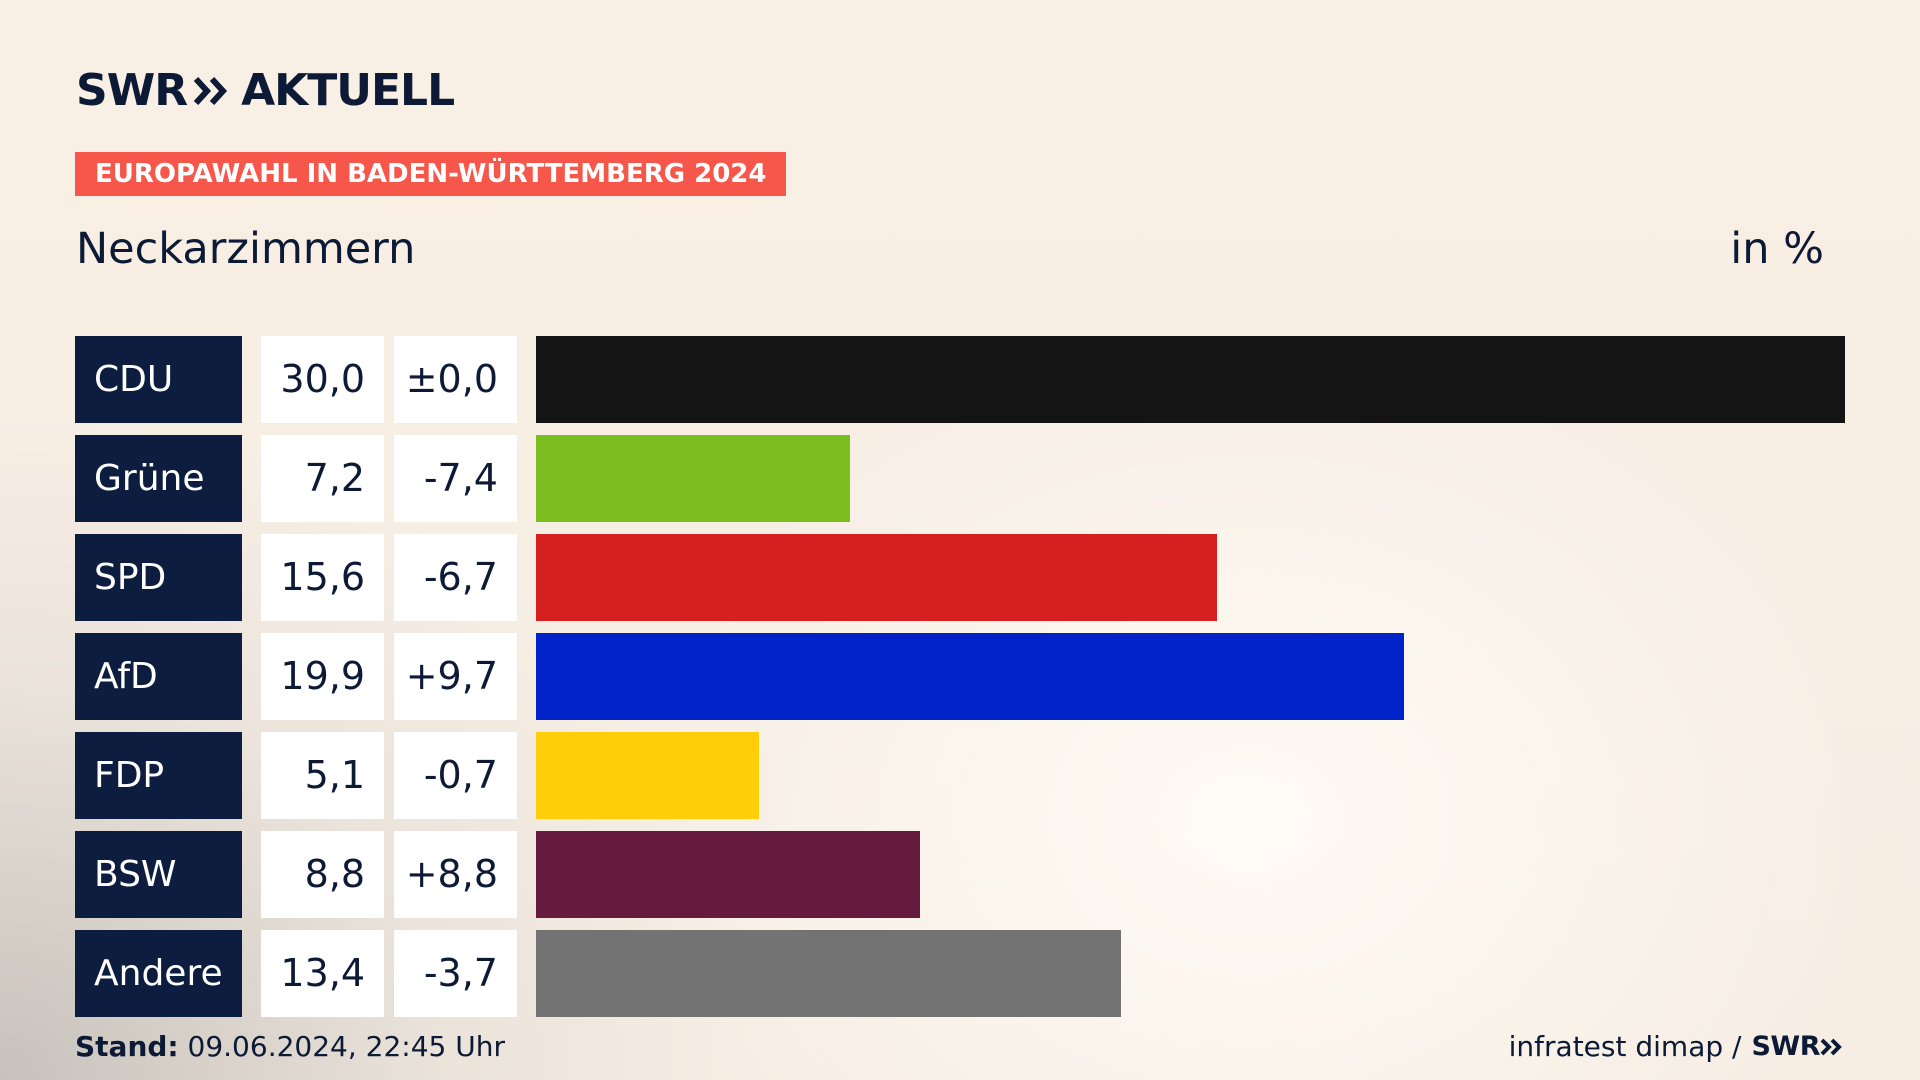 The width and height of the screenshot is (1920, 1080). What do you see at coordinates (1625, 1046) in the screenshot?
I see `source-text: infratest dimap /` at bounding box center [1625, 1046].